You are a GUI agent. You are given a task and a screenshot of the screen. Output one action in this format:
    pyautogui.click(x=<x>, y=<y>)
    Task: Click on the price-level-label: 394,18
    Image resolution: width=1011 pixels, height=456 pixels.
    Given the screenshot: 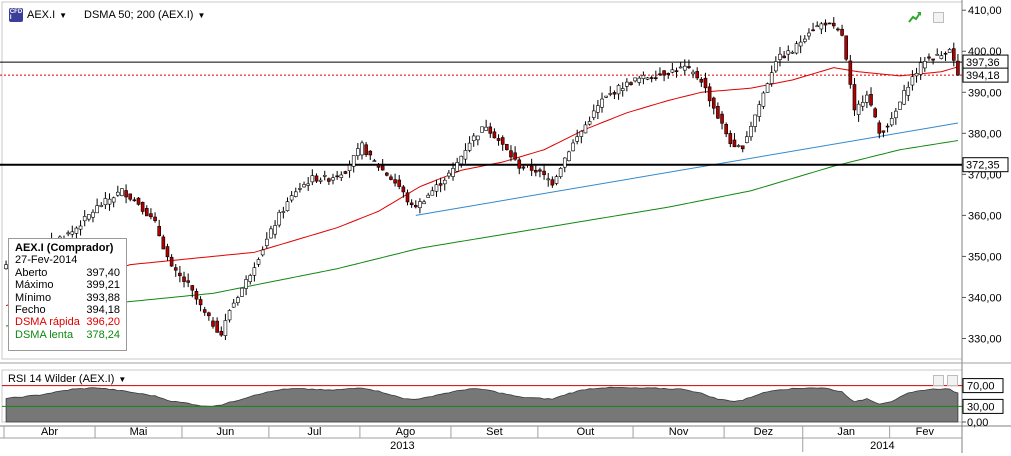 What is the action you would take?
    pyautogui.click(x=983, y=76)
    